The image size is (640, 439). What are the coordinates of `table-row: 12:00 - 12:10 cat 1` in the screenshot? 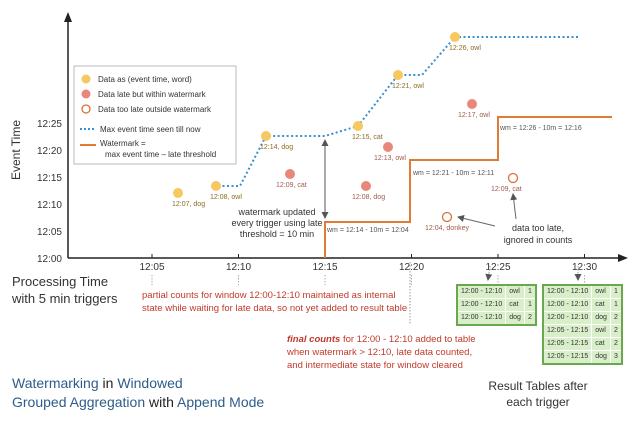 It's located at (496, 305).